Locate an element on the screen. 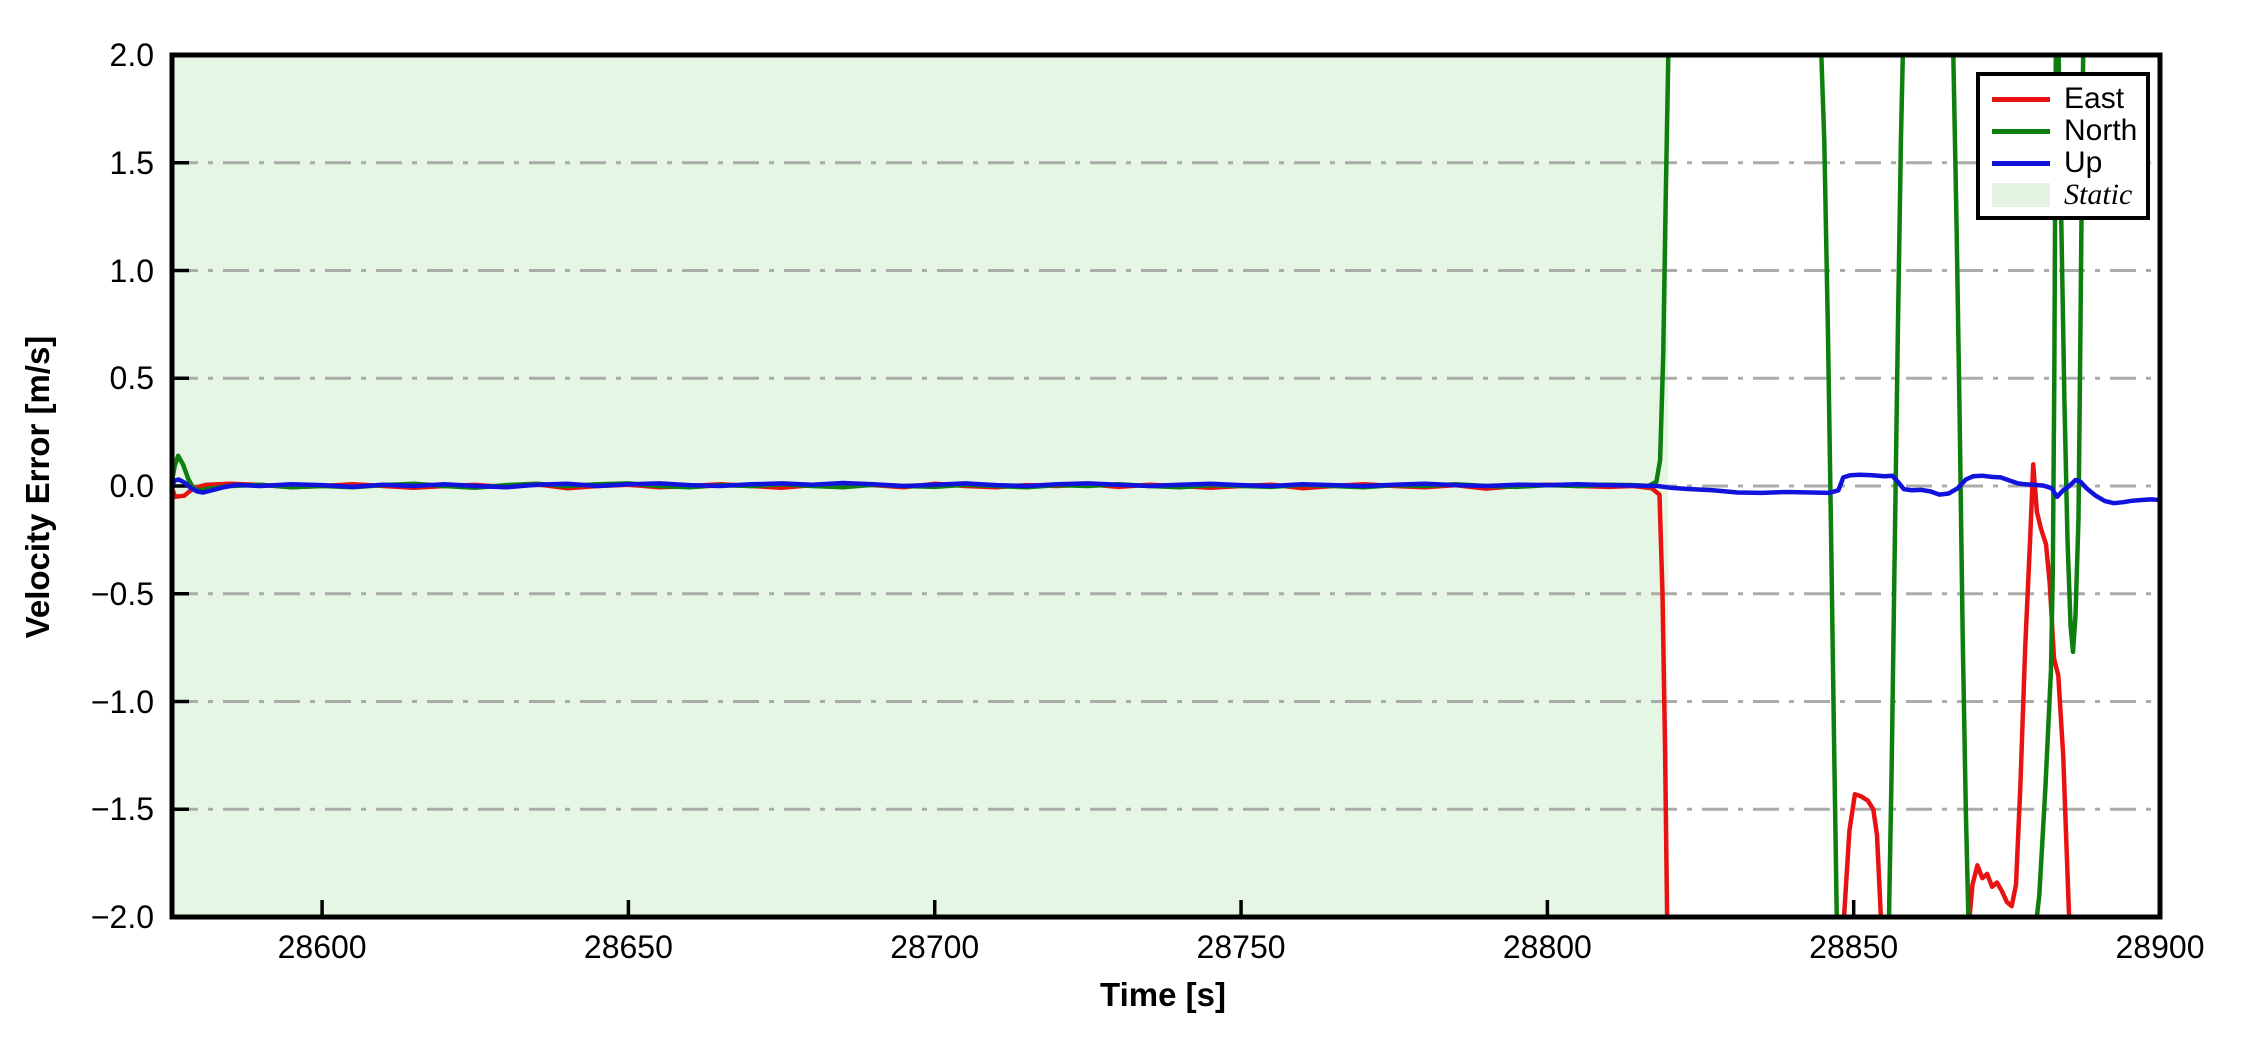 The width and height of the screenshot is (2250, 1050). y-tick-label-2.0: 2.0 is located at coordinates (131, 55).